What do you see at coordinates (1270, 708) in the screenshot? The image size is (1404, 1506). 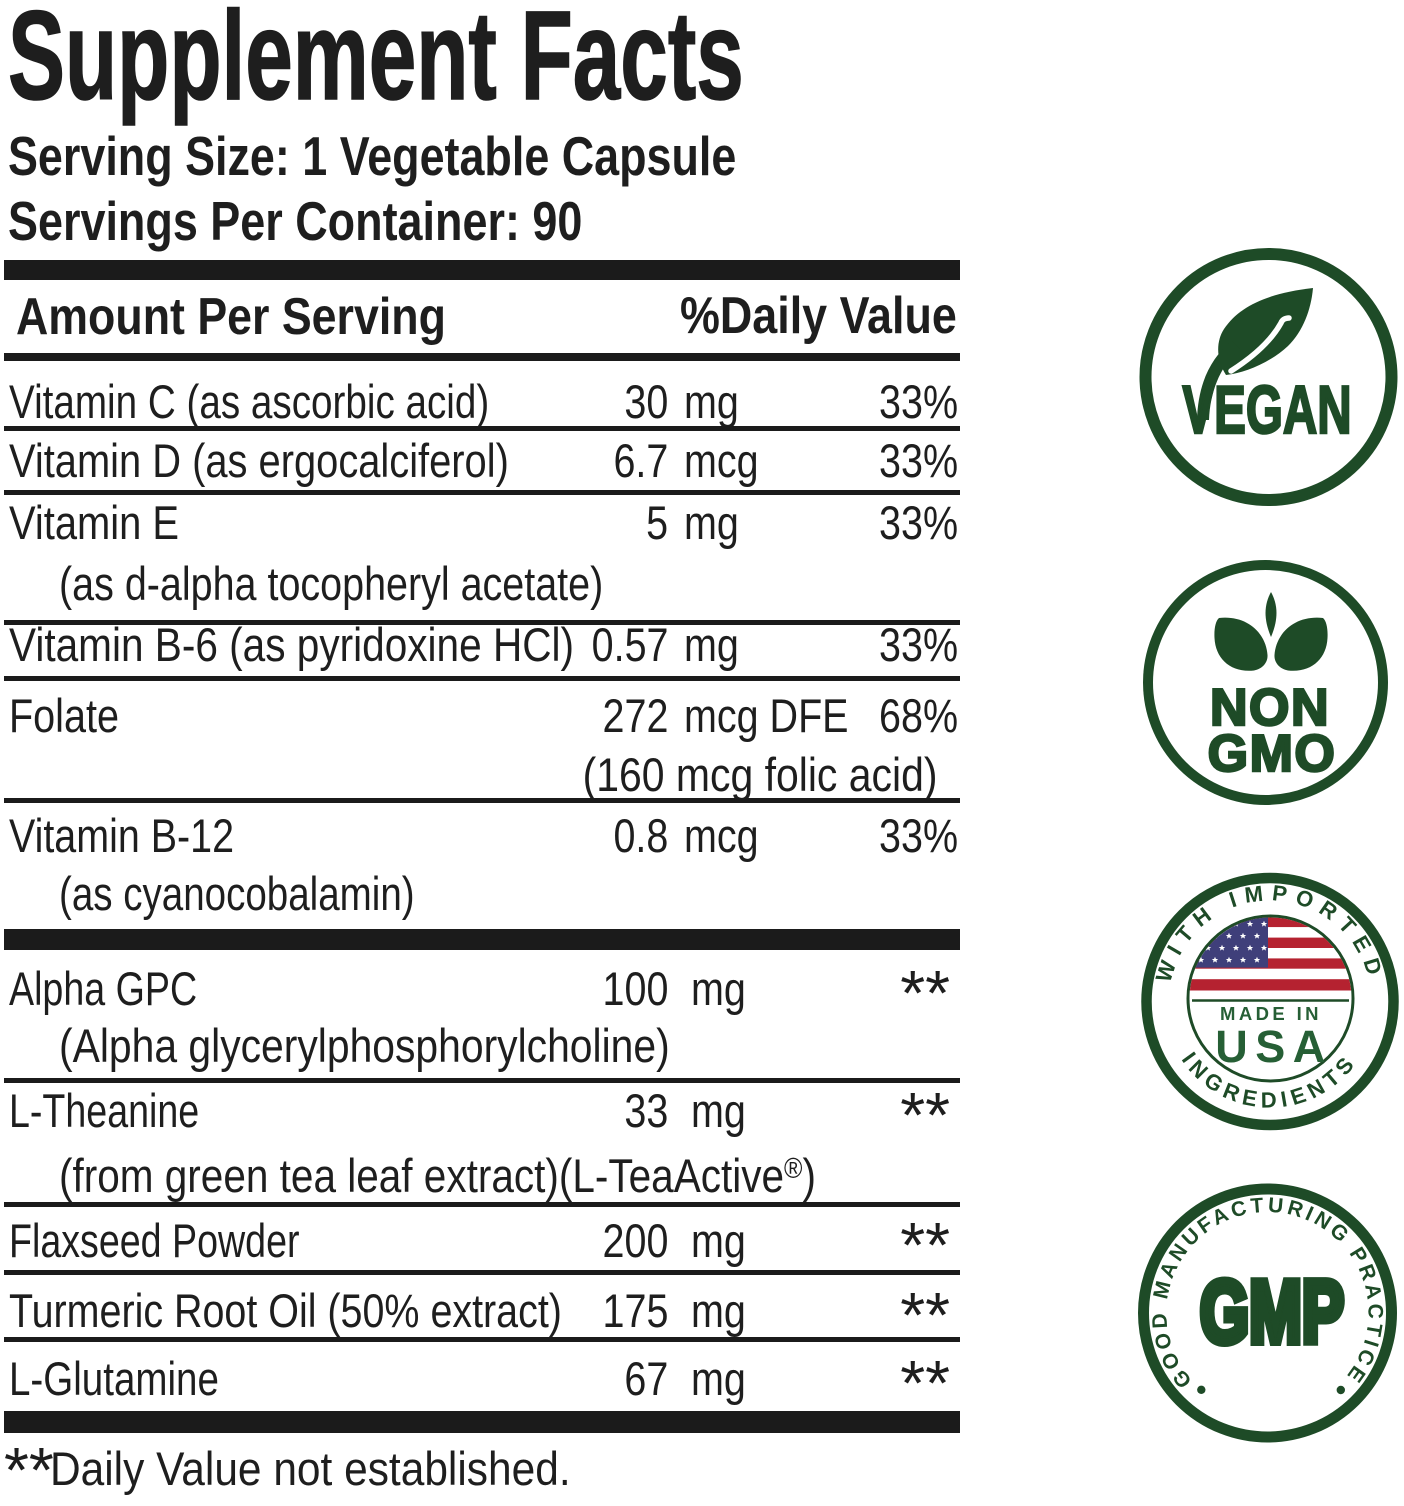 I see `svg-text: NON` at bounding box center [1270, 708].